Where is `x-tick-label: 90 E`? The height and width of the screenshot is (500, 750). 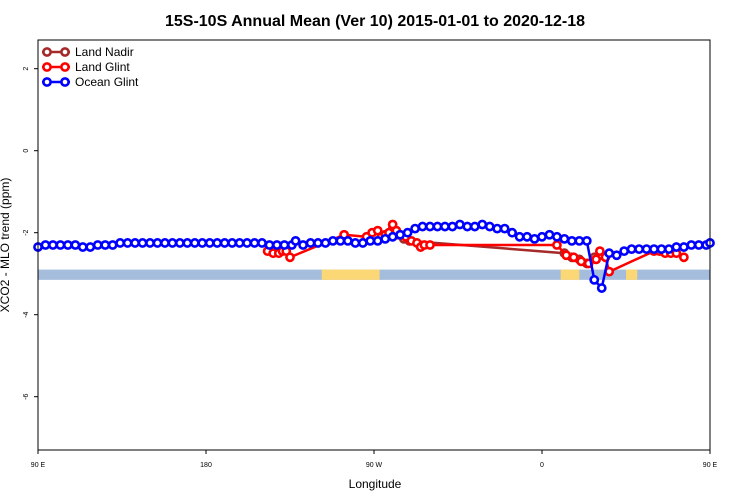 x-tick-label: 90 E is located at coordinates (710, 465).